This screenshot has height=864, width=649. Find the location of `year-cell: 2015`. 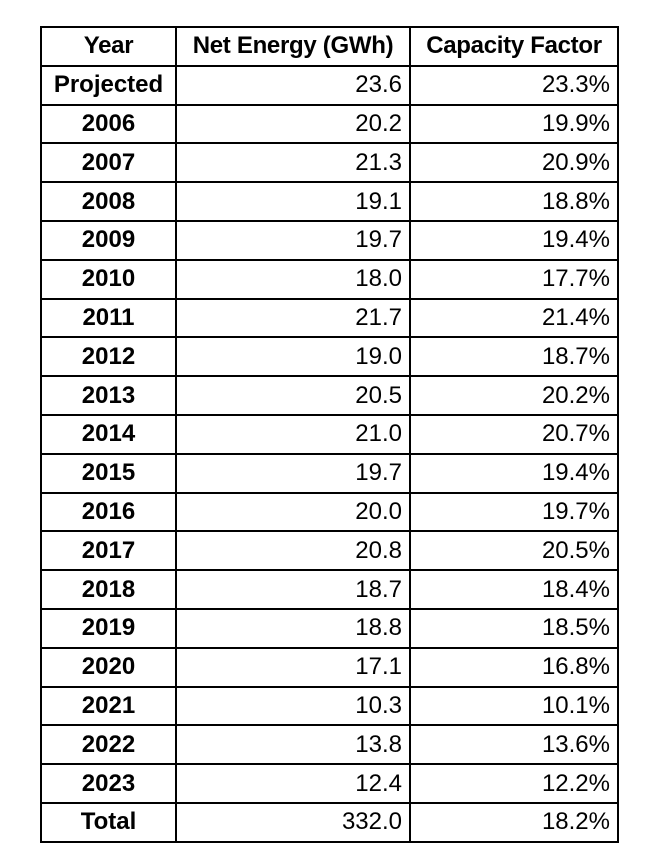

year-cell: 2015 is located at coordinates (108, 473).